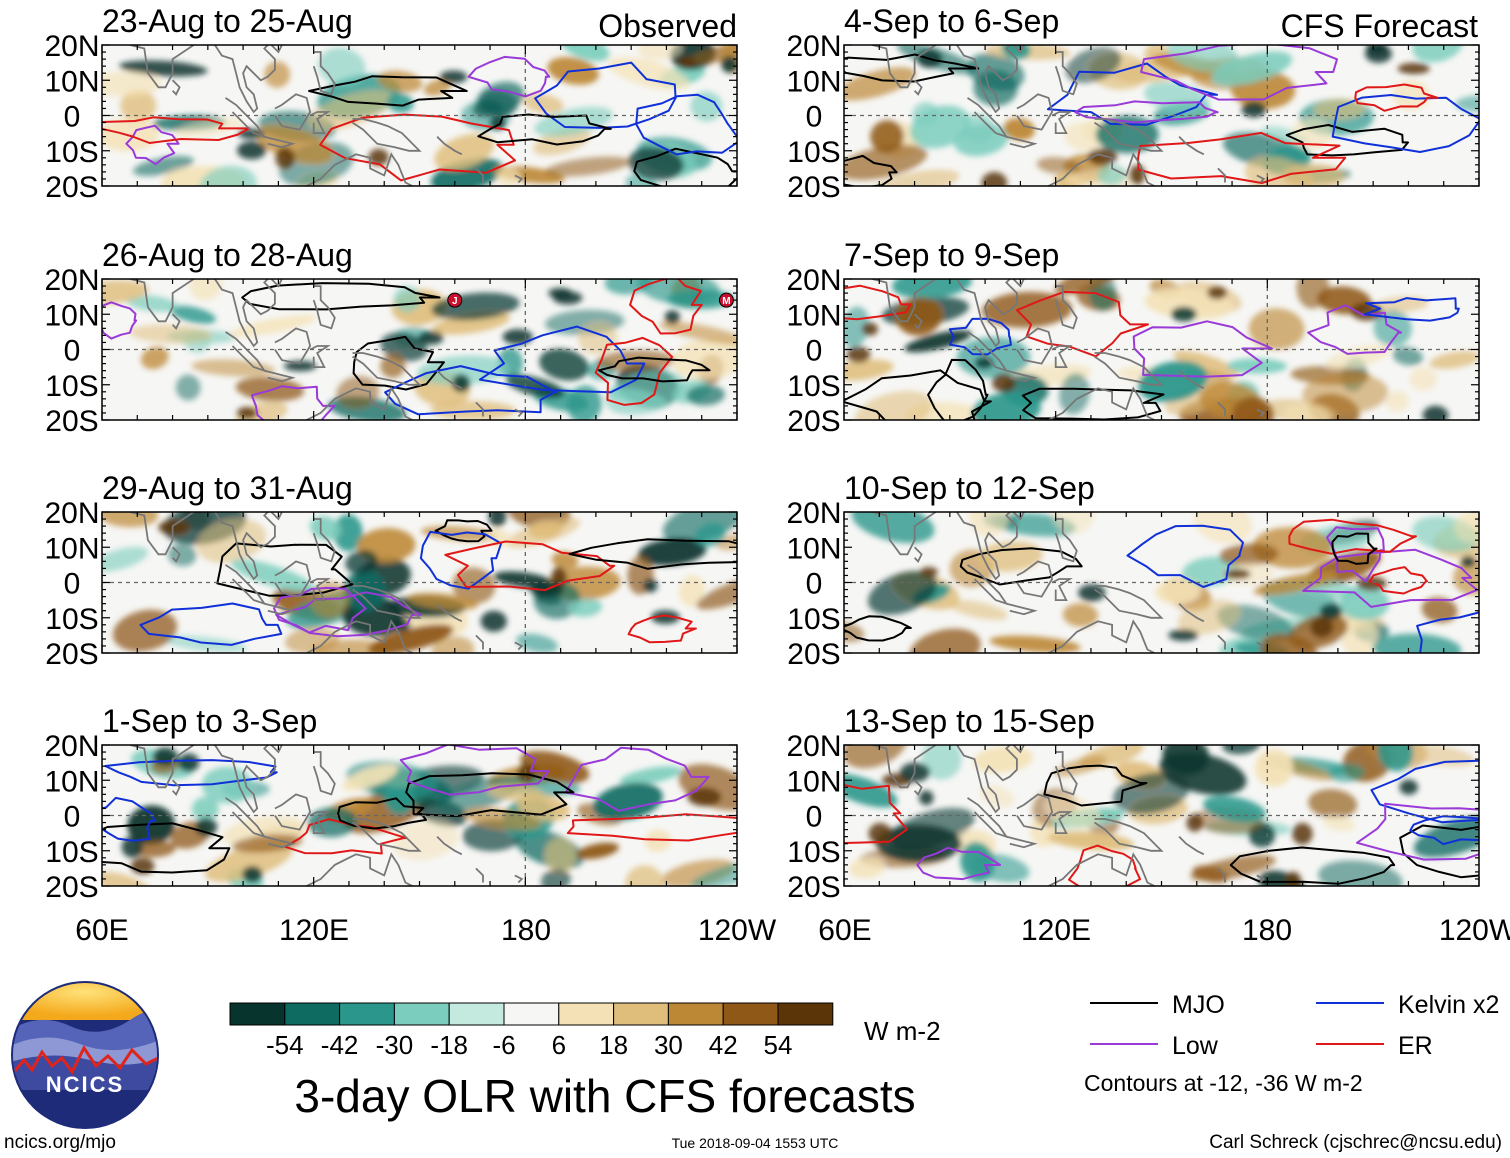  I want to click on contour-lines, so click(1161, 115).